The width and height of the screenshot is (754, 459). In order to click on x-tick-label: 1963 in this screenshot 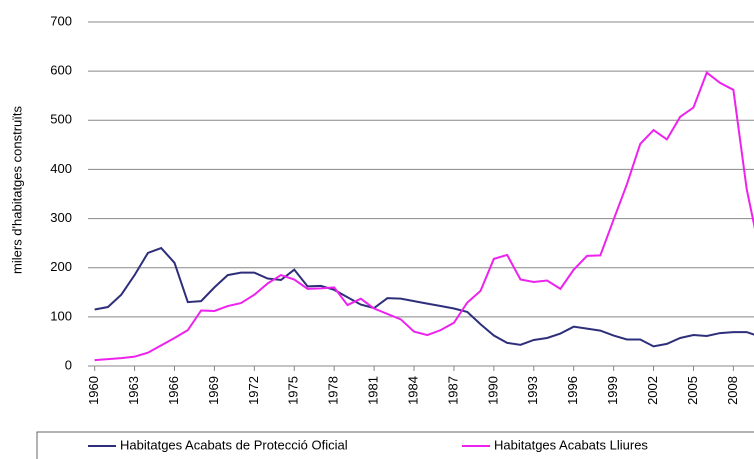, I will do `click(133, 390)`.